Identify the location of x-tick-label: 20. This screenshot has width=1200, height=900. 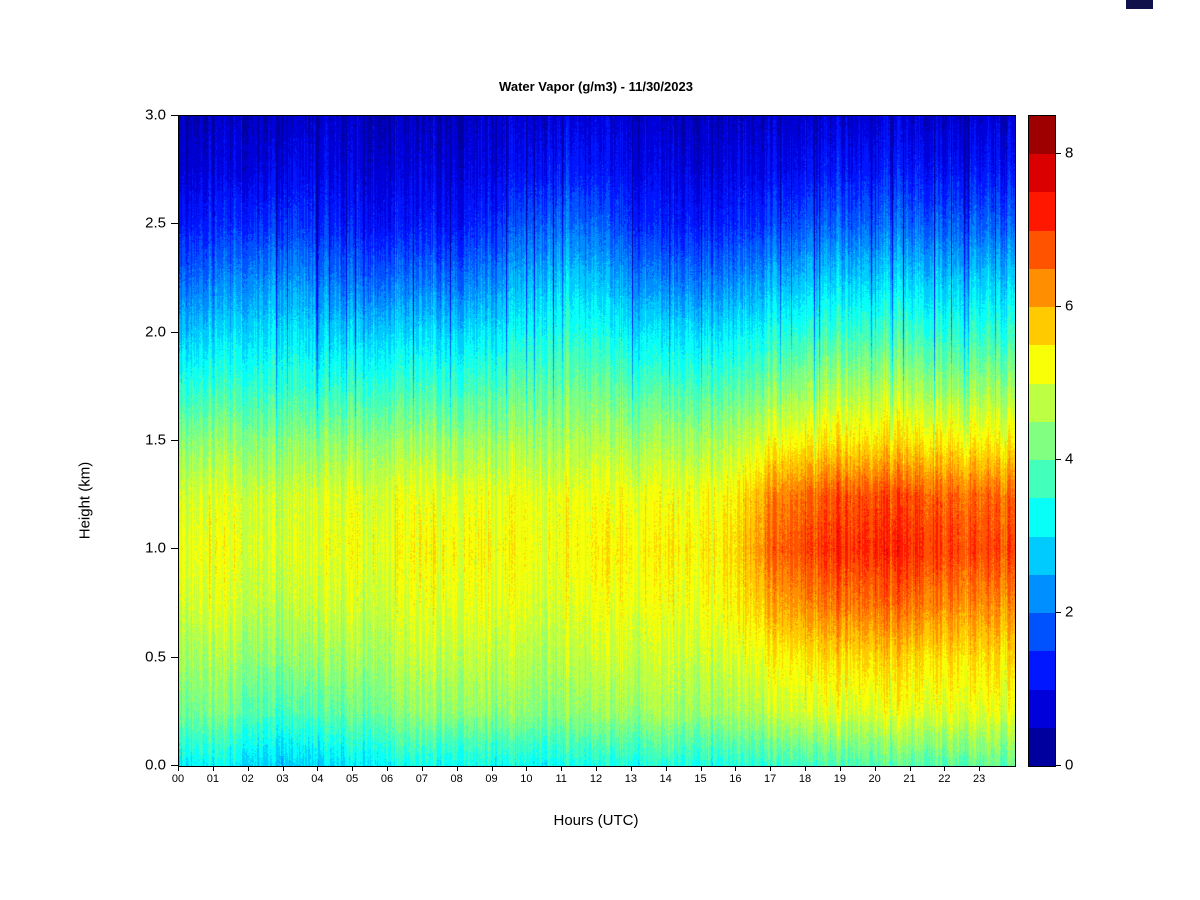
(874, 779).